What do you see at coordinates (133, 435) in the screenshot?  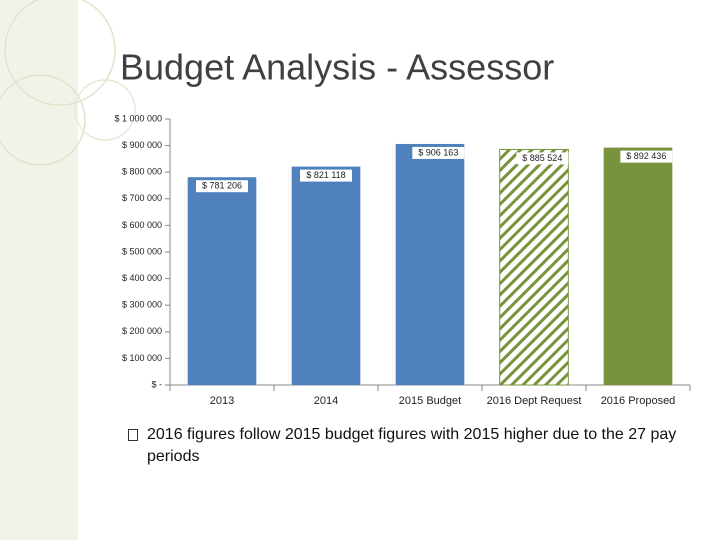 I see `bullet-mark` at bounding box center [133, 435].